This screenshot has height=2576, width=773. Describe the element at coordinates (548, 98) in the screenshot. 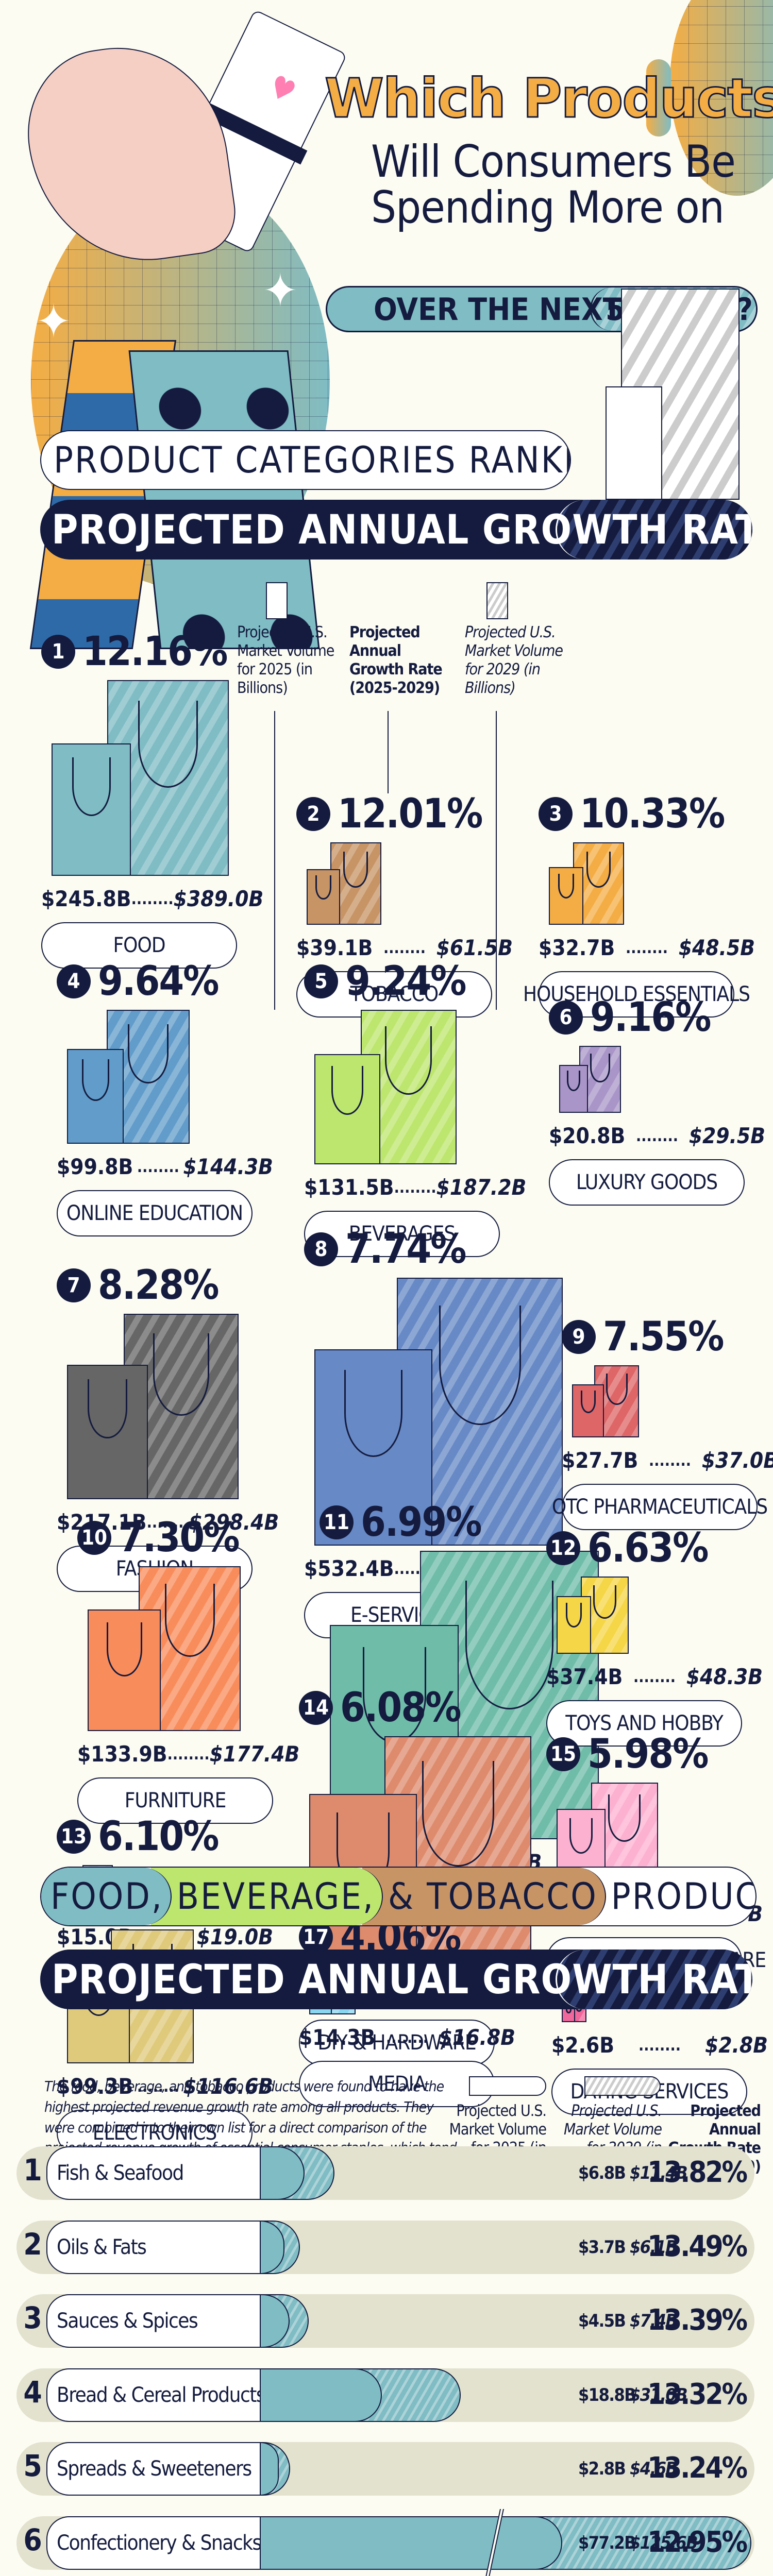

I see `hero-title-line1: Which Products` at that location.